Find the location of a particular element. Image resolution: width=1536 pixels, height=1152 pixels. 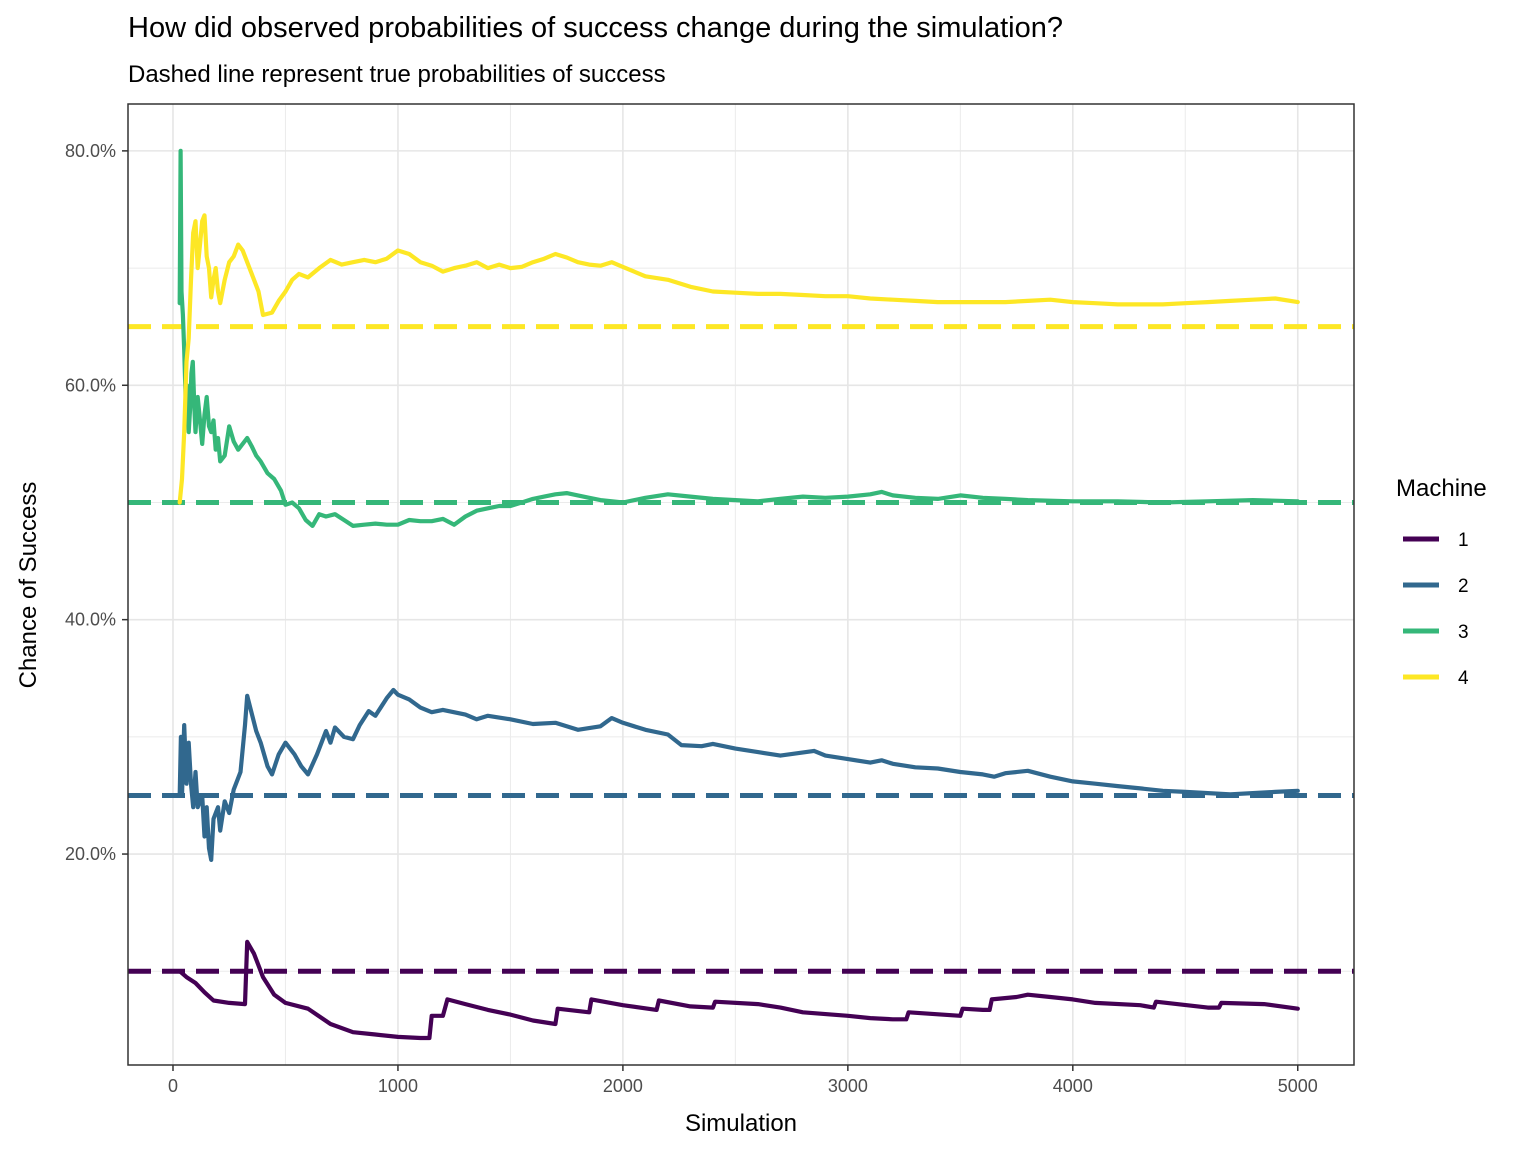

y-tick-label: 20.0% is located at coordinates (90, 854).